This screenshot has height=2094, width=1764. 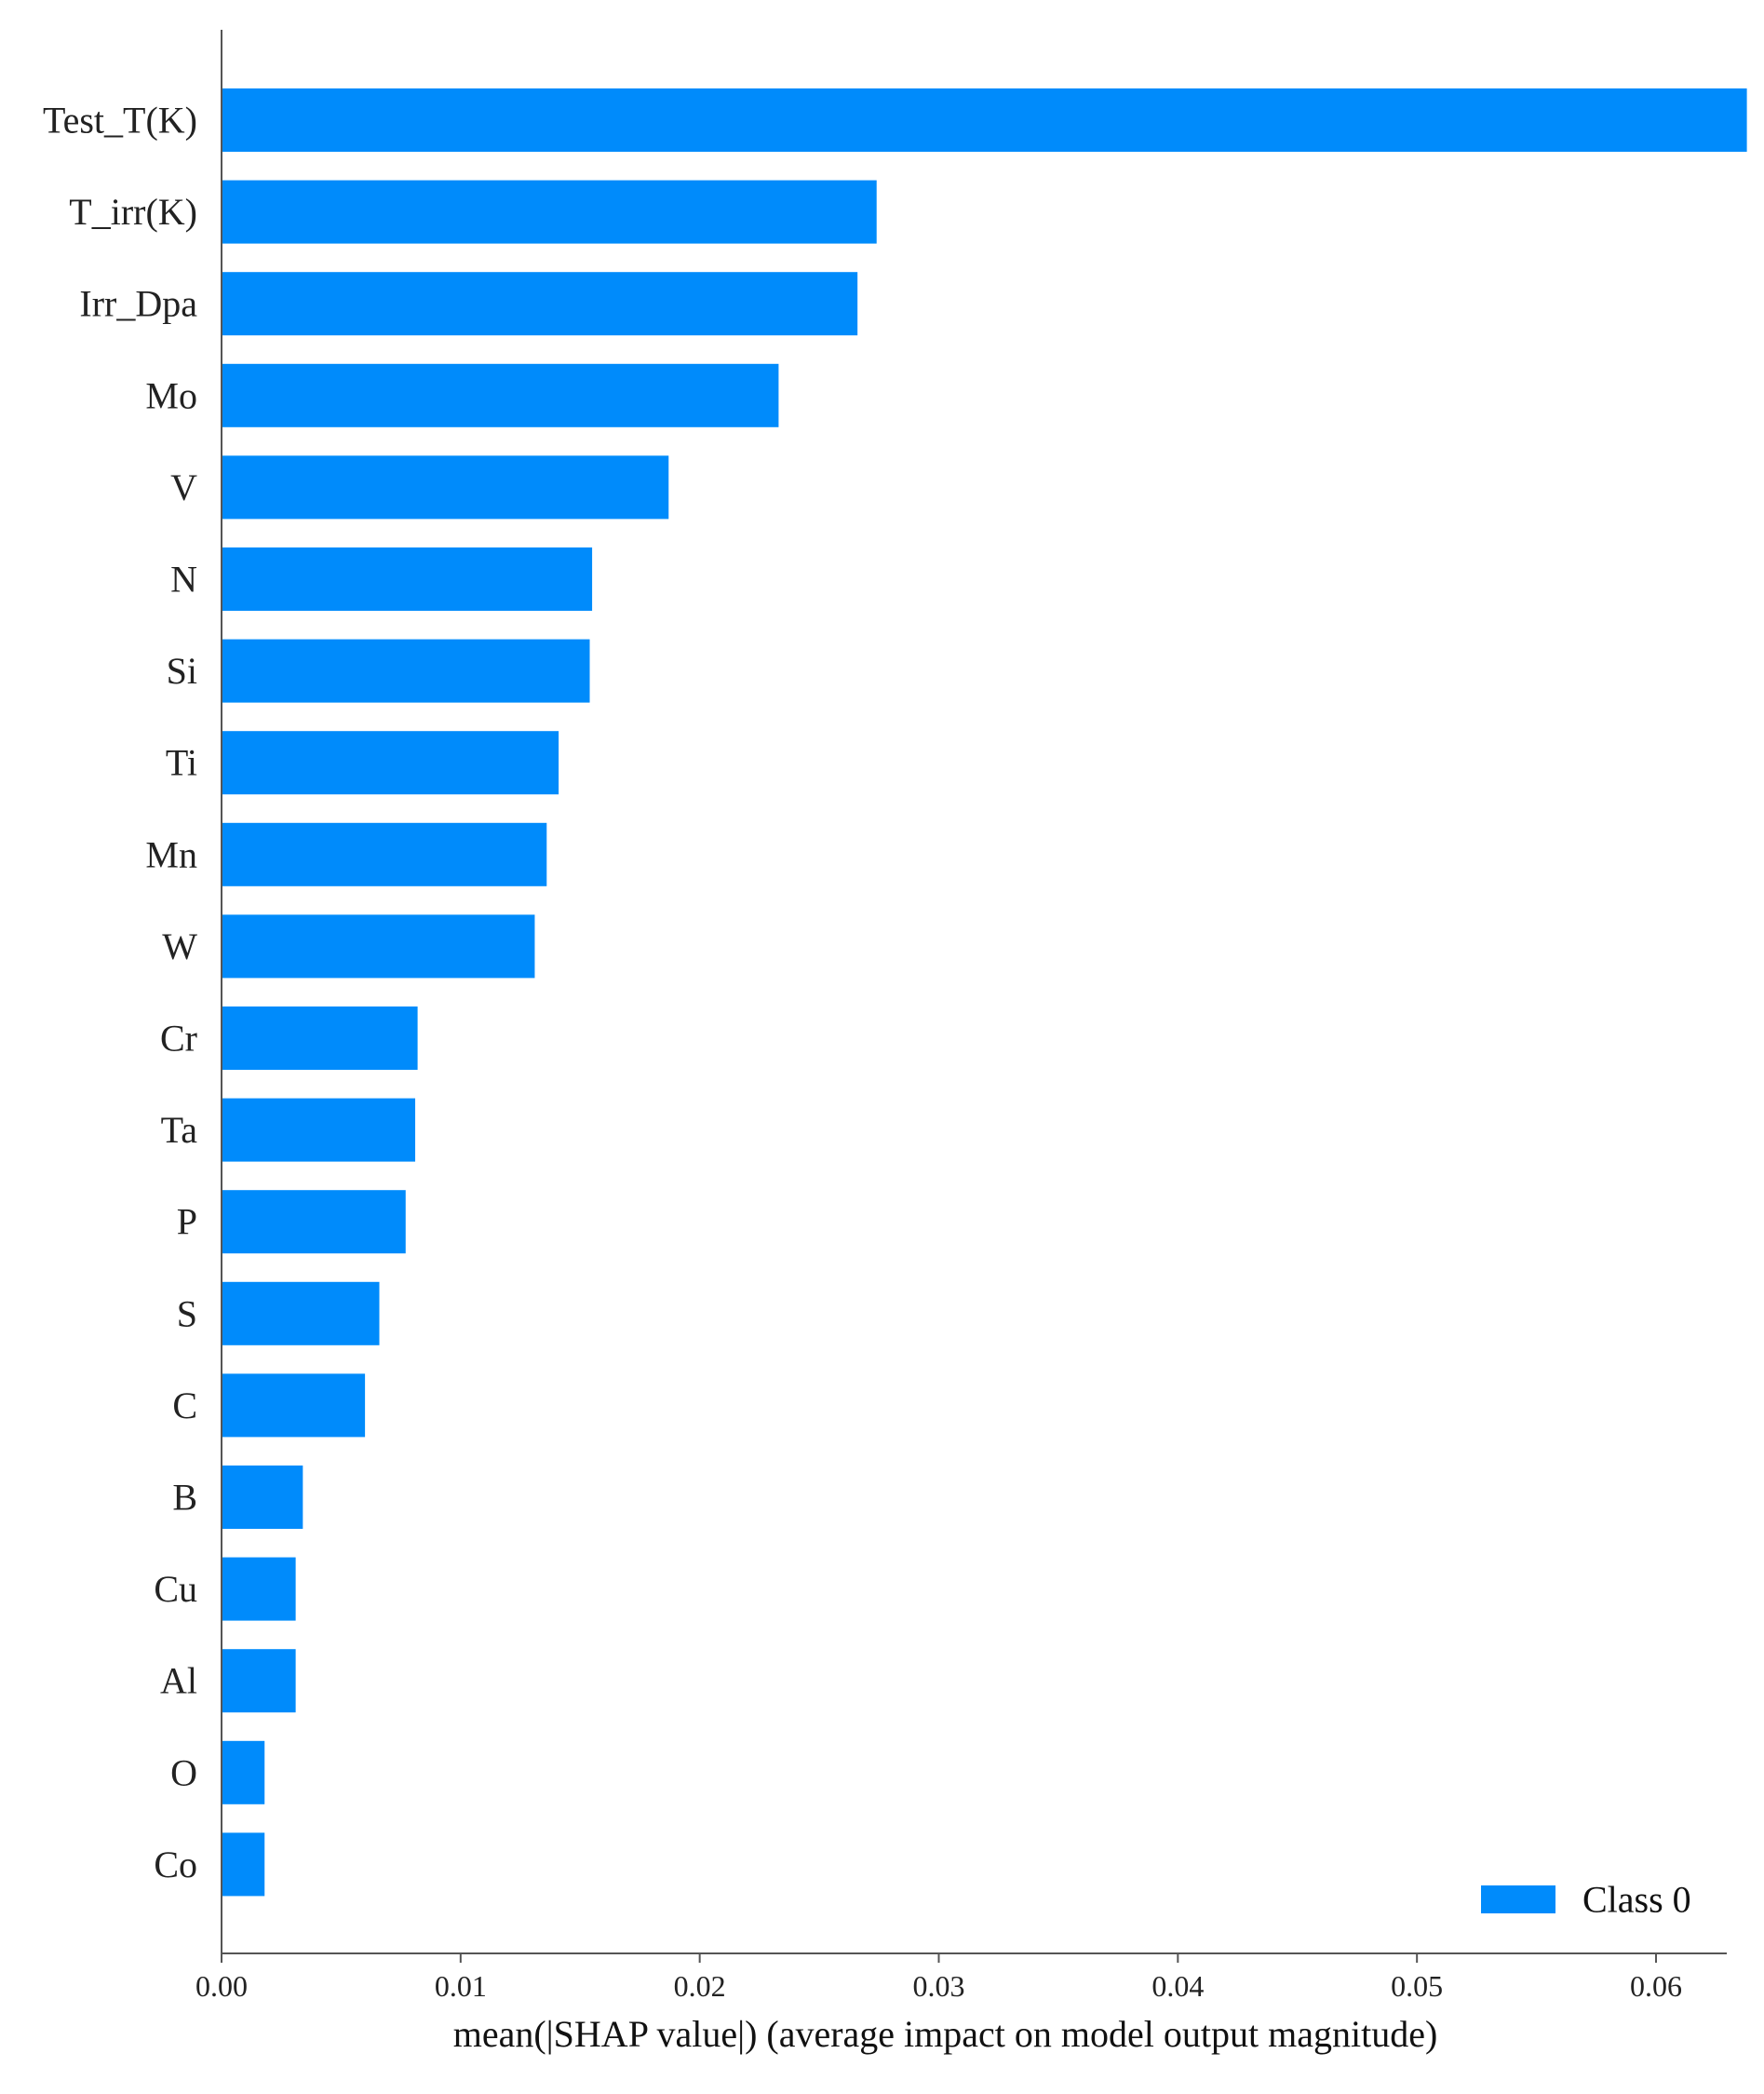 What do you see at coordinates (138, 304) in the screenshot?
I see `y-tick-label: Irr_Dpa` at bounding box center [138, 304].